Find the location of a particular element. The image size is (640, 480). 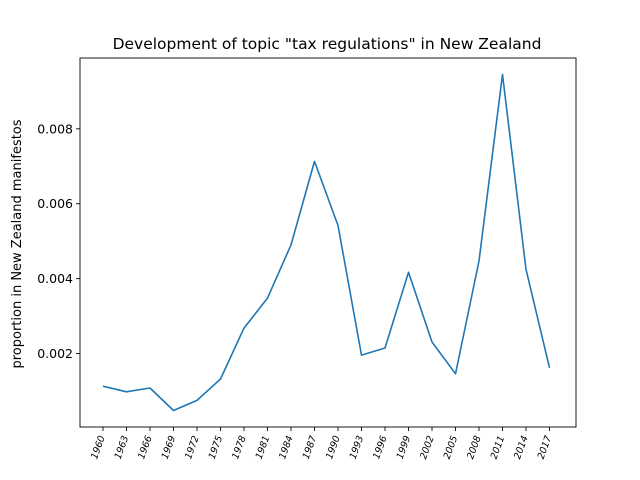

x-tick-label: 1978 is located at coordinates (239, 447).